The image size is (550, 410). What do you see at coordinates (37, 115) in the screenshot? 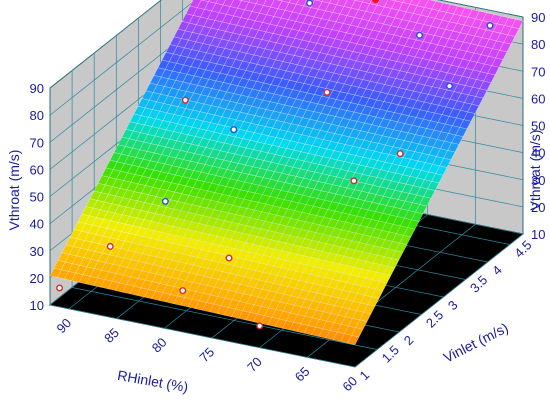
I see `z-tick-label-left: 80` at bounding box center [37, 115].